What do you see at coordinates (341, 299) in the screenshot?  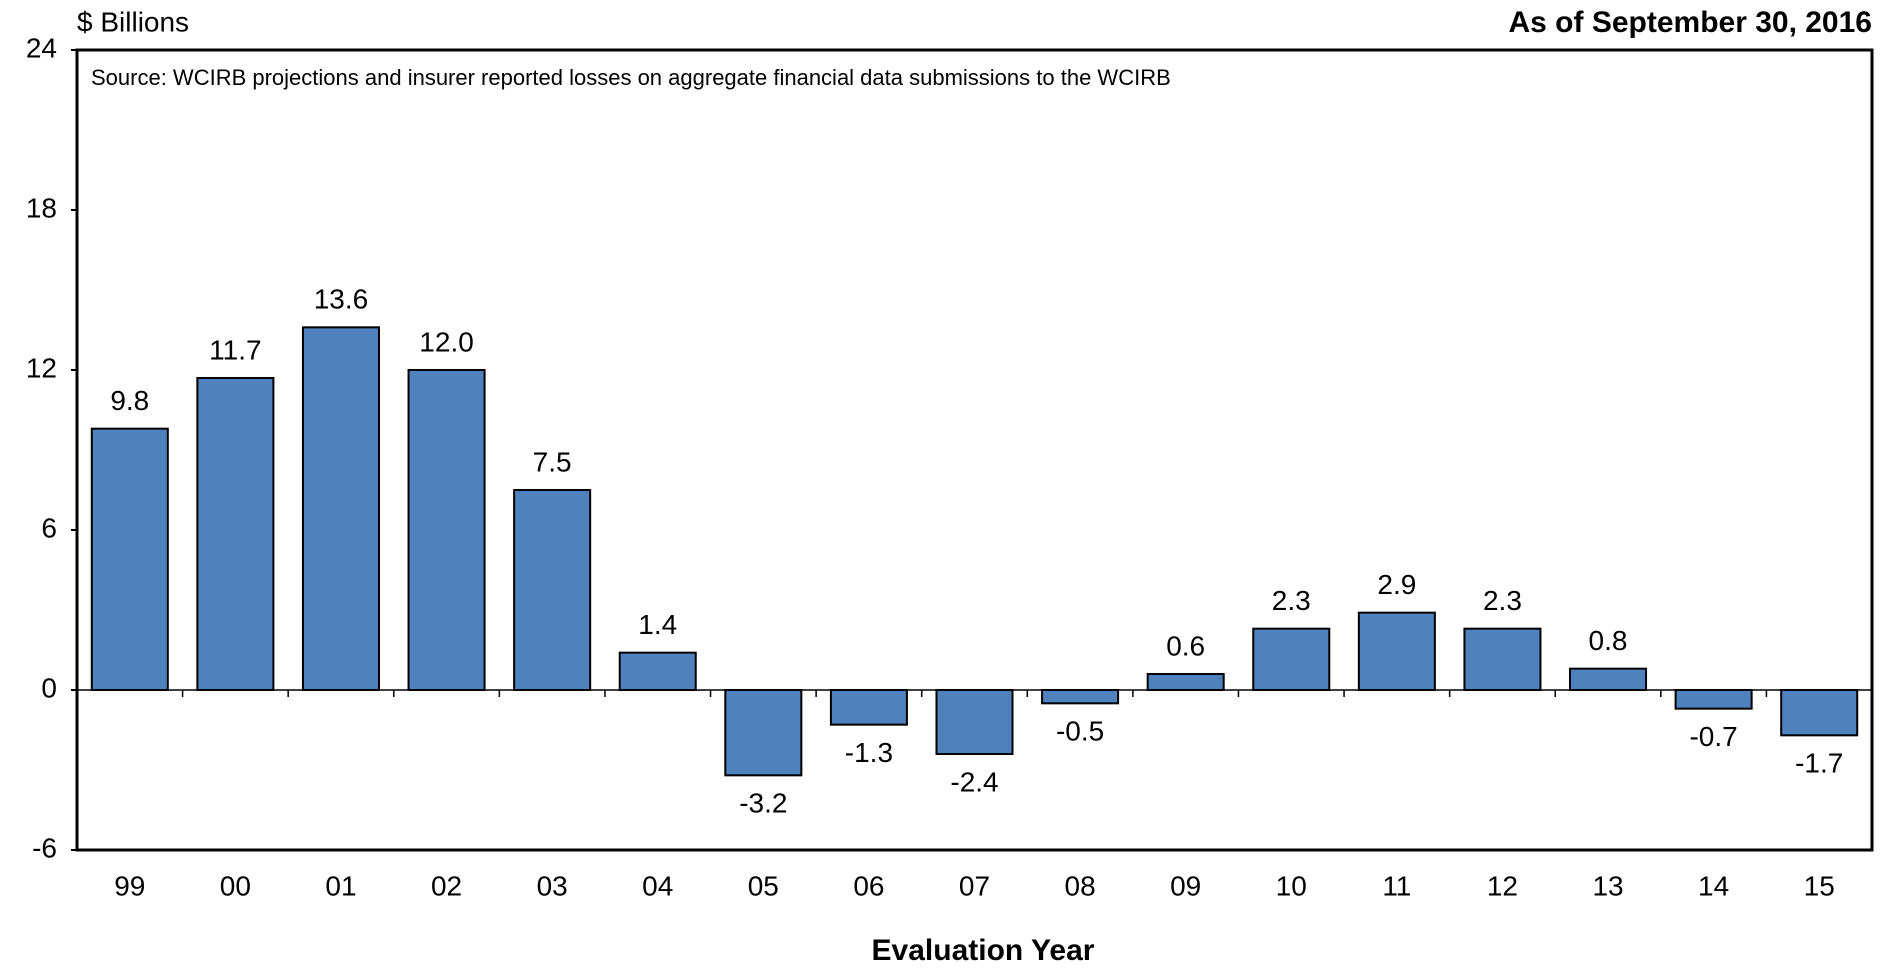 I see `data-label: 13.6` at bounding box center [341, 299].